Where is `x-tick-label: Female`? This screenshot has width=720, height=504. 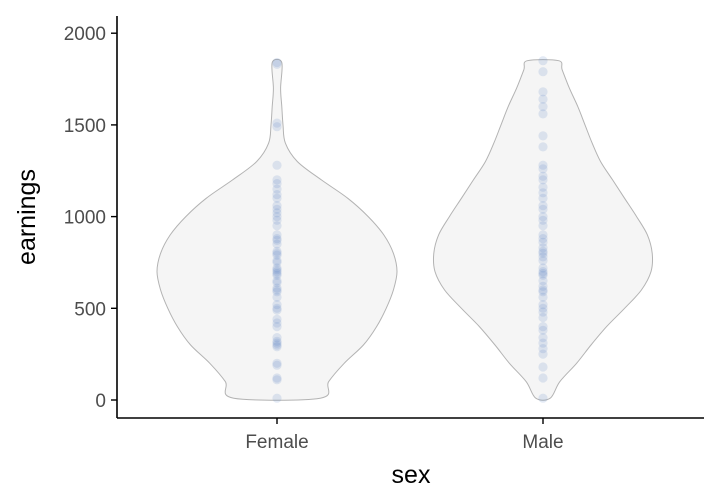 x-tick-label: Female is located at coordinates (276, 442).